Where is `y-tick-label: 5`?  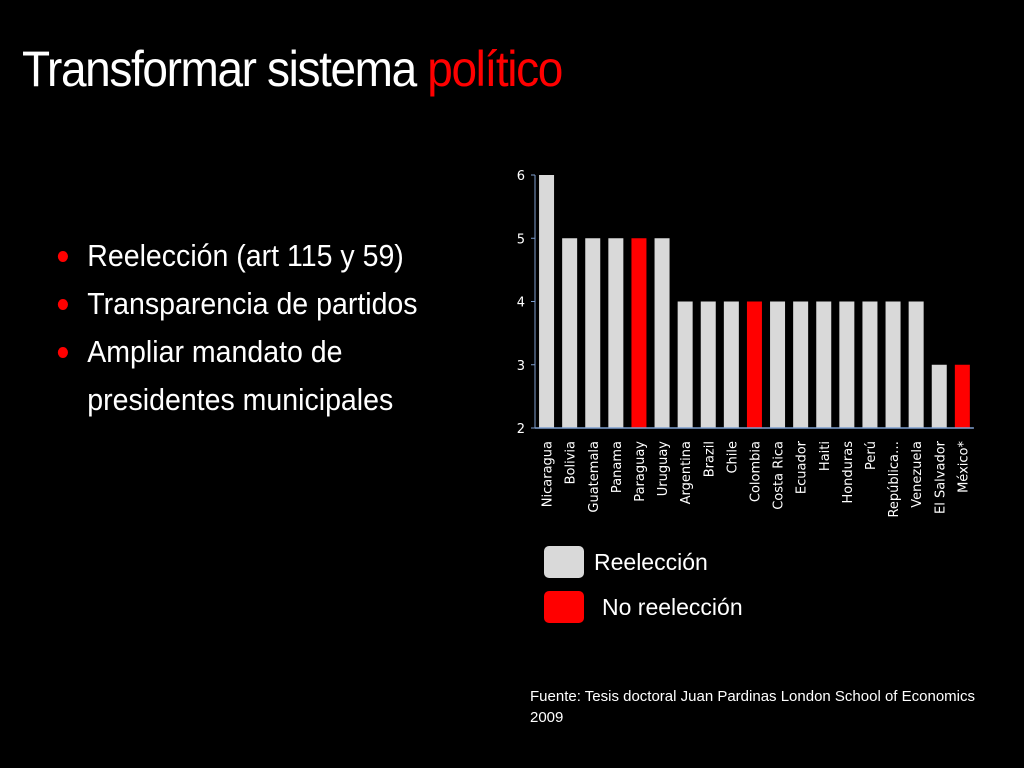
y-tick-label: 5 is located at coordinates (521, 239).